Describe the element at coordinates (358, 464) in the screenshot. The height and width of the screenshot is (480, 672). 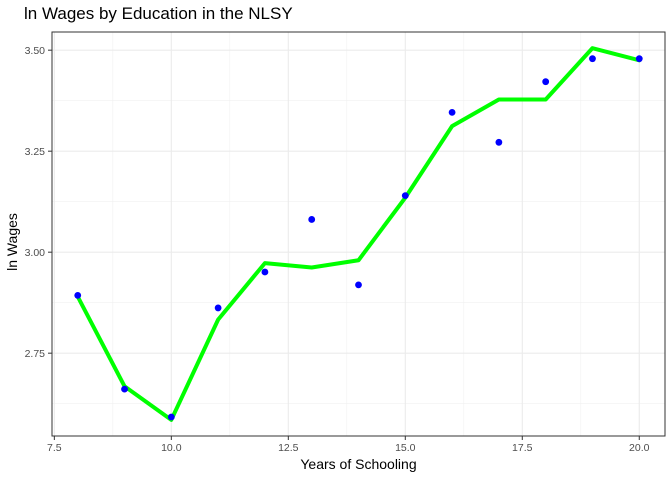
I see `x-axis-label: Years of Schooling` at that location.